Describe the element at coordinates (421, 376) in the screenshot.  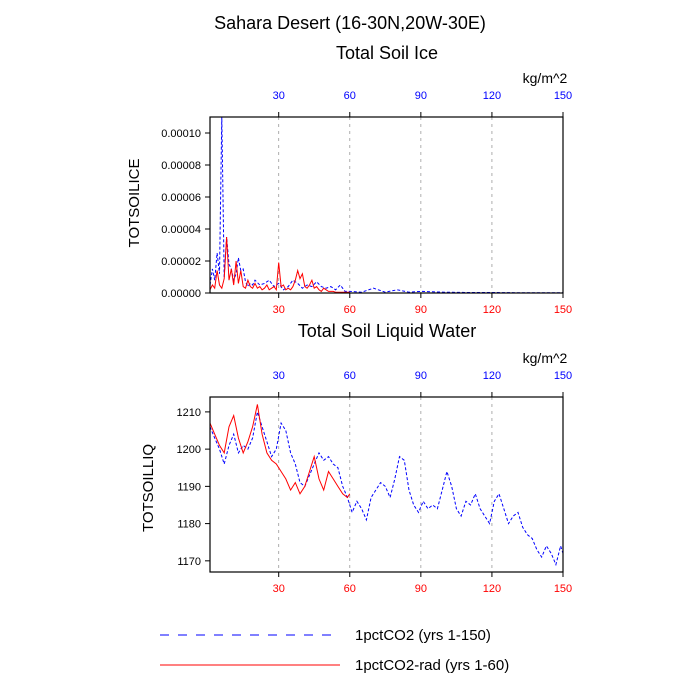
I see `x-tick-label-top-soil-liquid-2: 90` at that location.